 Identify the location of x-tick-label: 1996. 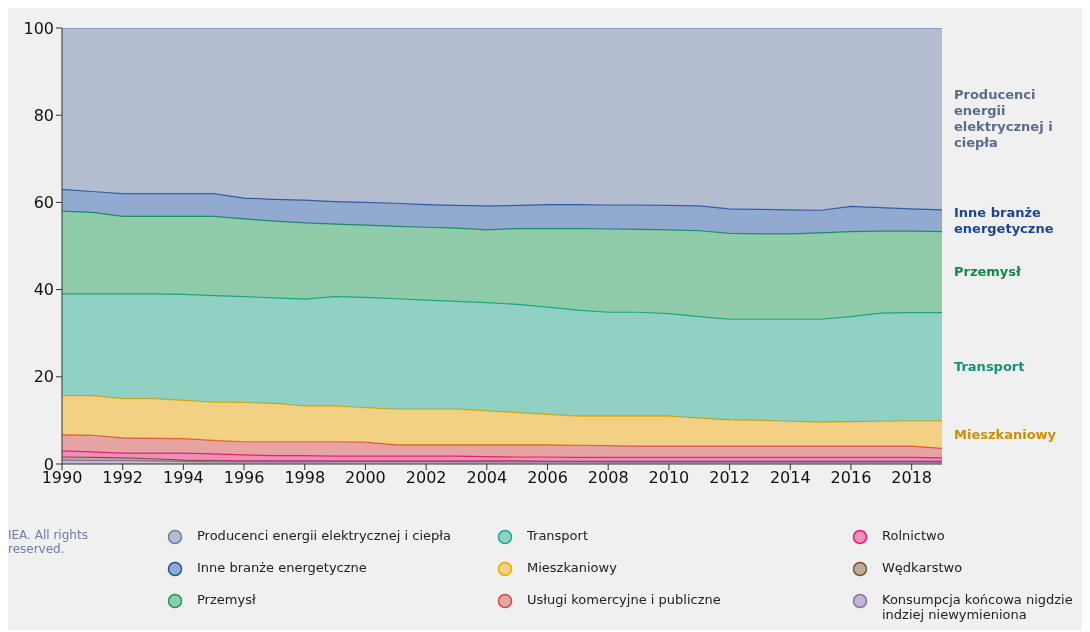
(244, 478).